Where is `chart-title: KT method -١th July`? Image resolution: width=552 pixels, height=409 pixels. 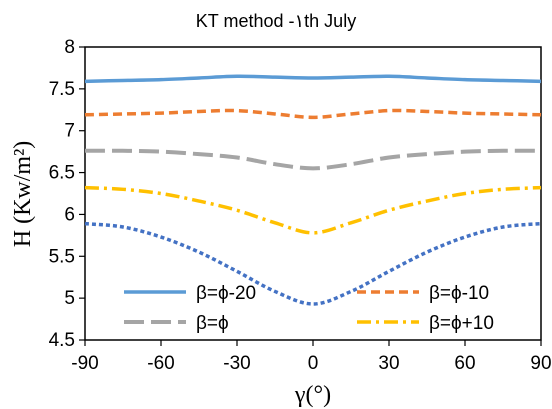
chart-title: KT method -١th July is located at coordinates (276, 21).